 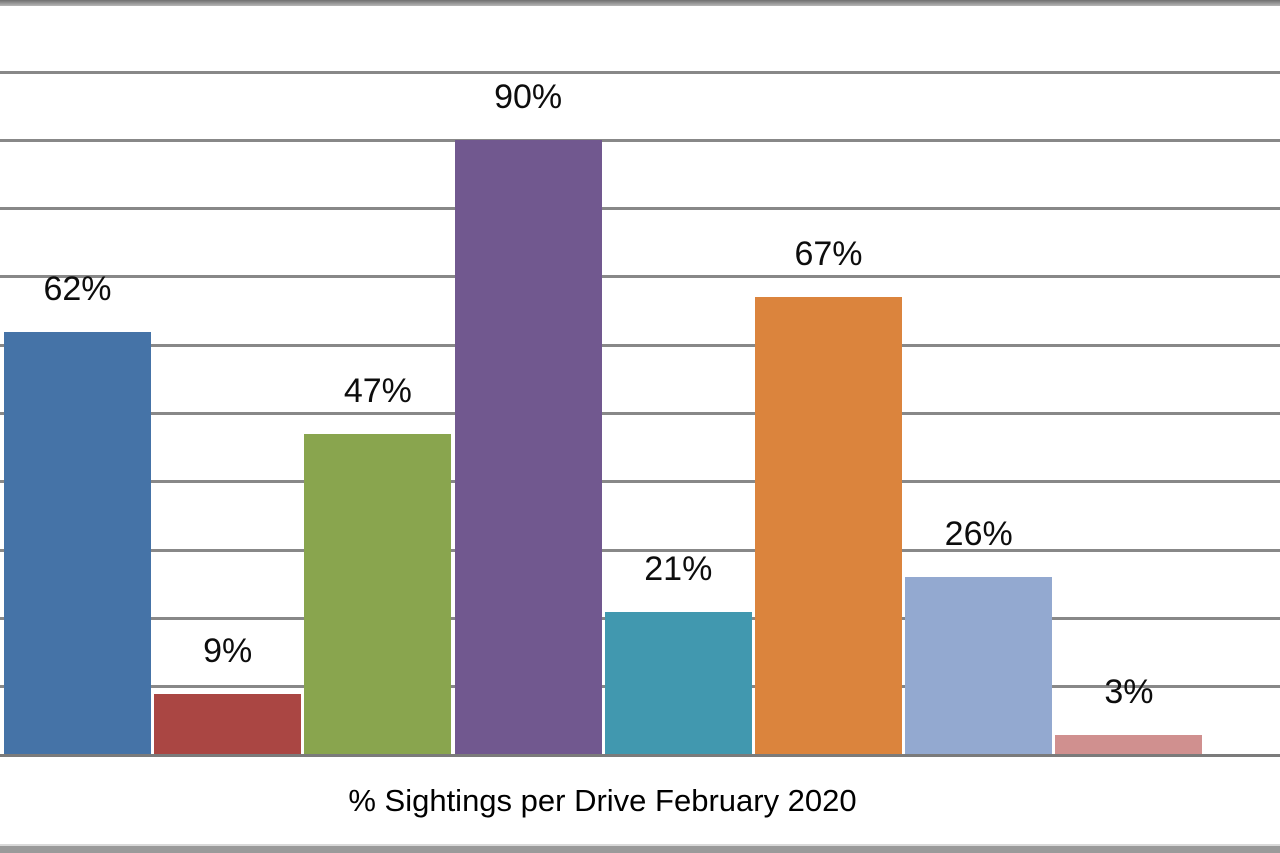 I want to click on bar-value-label: 9%, so click(x=228, y=650).